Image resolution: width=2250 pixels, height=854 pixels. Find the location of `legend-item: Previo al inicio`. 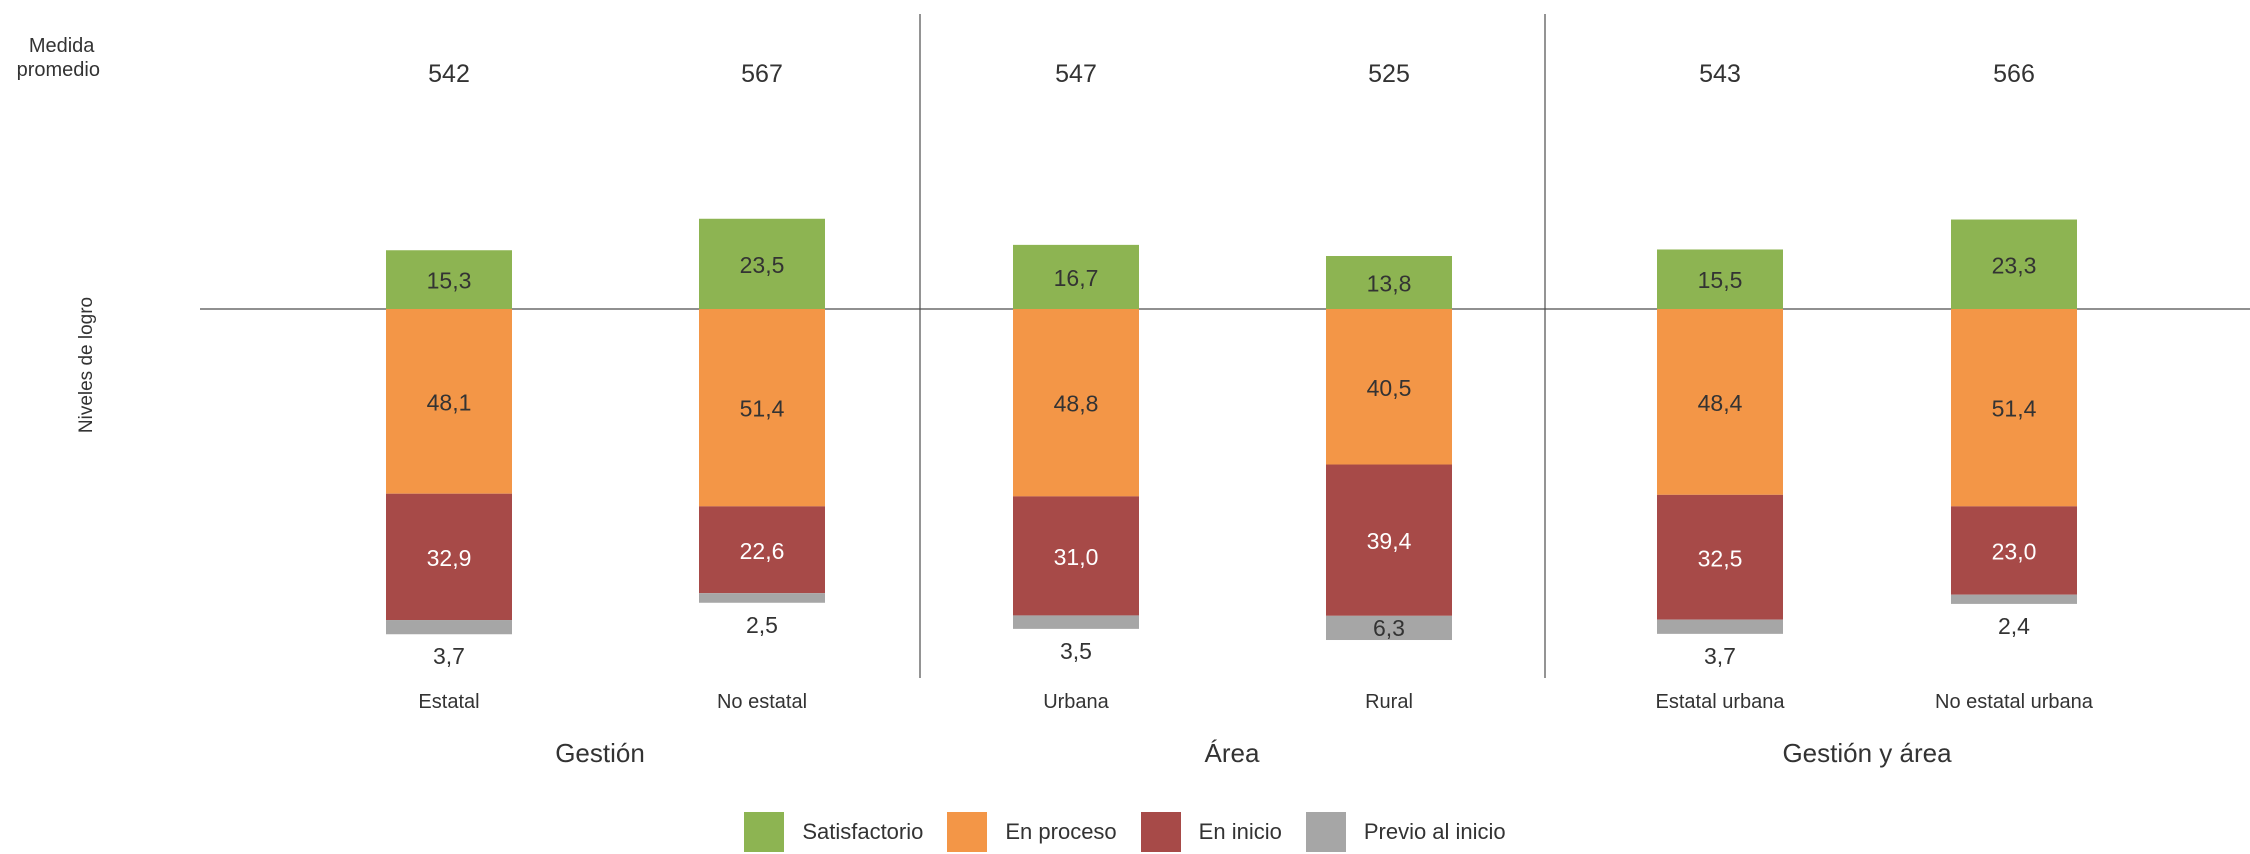

legend-item: Previo al inicio is located at coordinates (1405, 832).